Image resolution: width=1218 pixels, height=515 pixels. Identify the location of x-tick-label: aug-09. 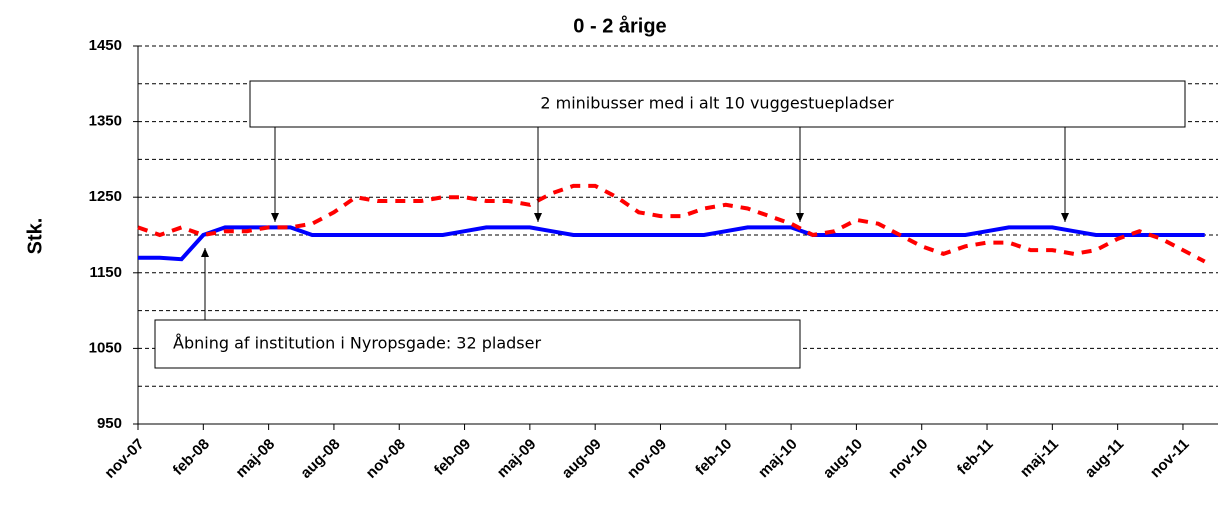
(582, 459).